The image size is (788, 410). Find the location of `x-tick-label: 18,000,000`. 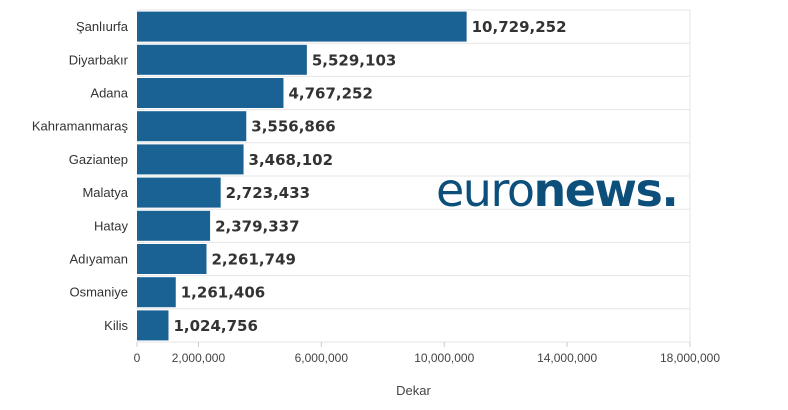

x-tick-label: 18,000,000 is located at coordinates (690, 358).